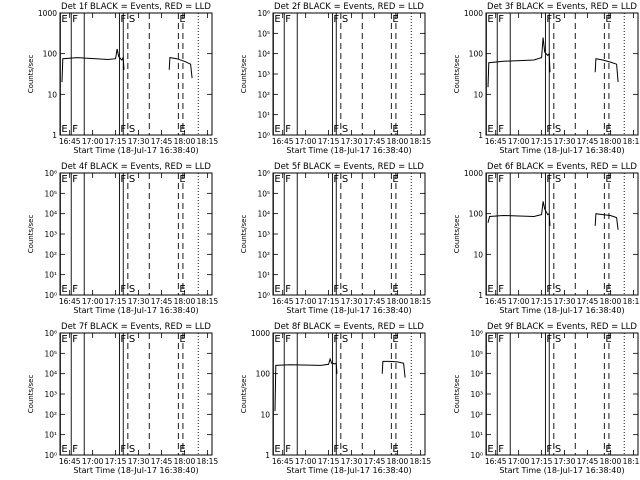 This screenshot has width=640, height=480. Describe the element at coordinates (136, 167) in the screenshot. I see `panel-title: Det 4f BLACK = Events, RED = LLD` at that location.